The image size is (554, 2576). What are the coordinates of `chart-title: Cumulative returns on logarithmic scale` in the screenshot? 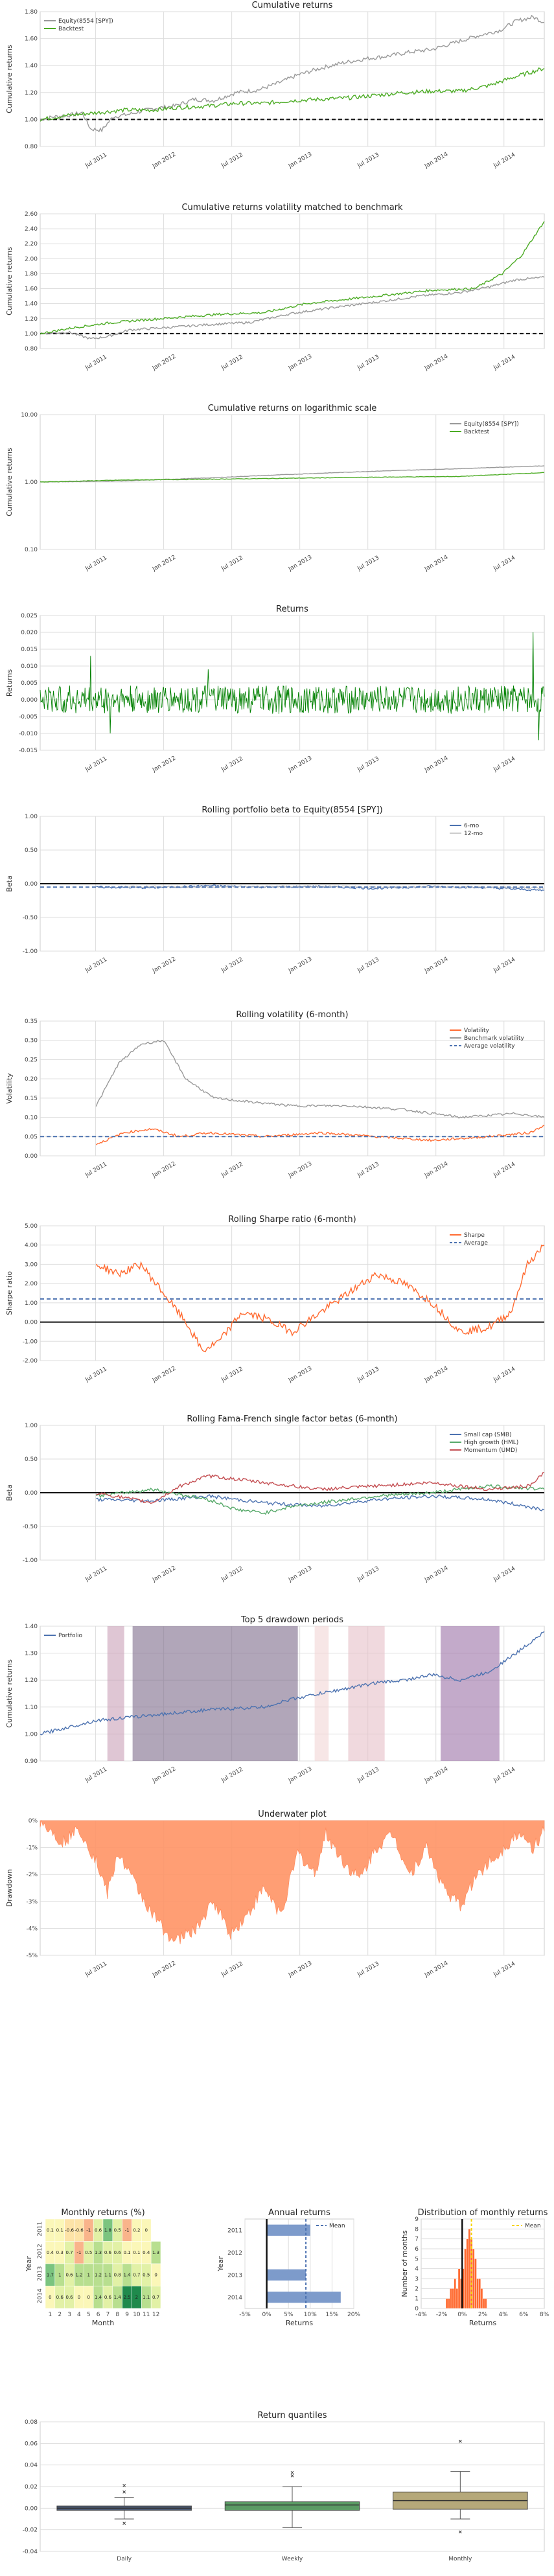 It's located at (292, 408).